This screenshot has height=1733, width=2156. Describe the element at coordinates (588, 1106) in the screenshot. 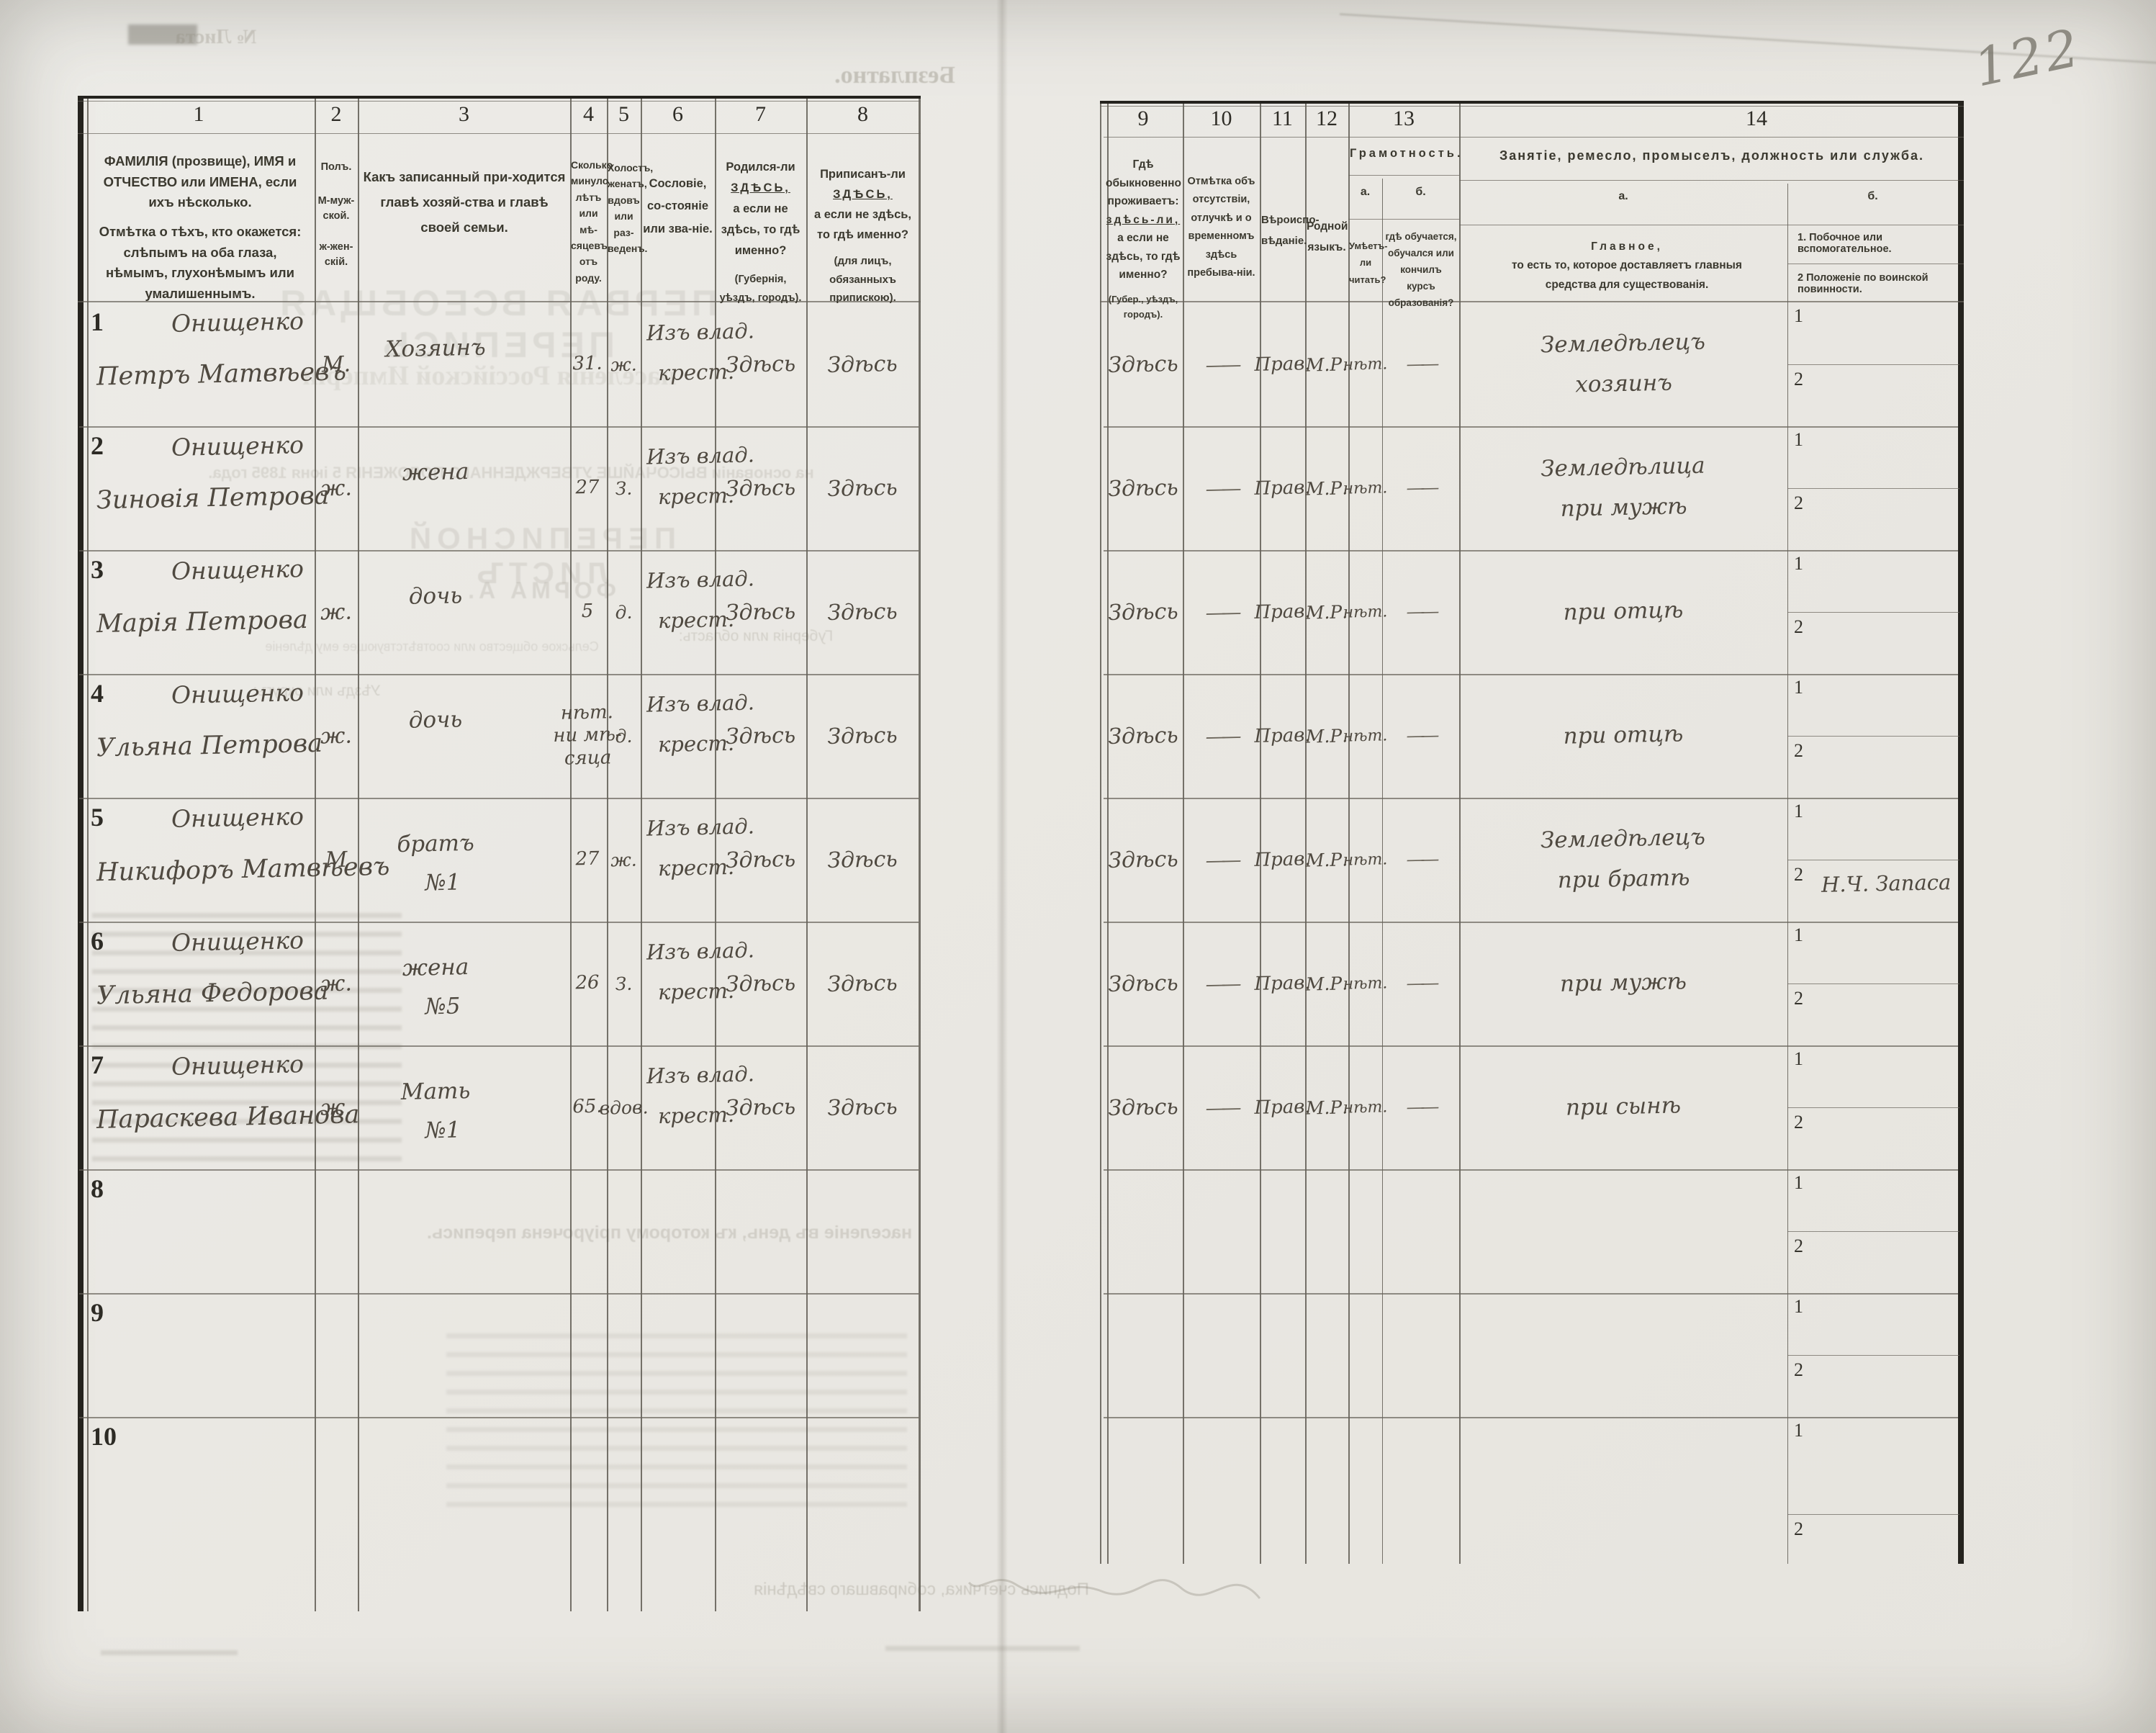

I see `cell-age-line1: 65.` at that location.